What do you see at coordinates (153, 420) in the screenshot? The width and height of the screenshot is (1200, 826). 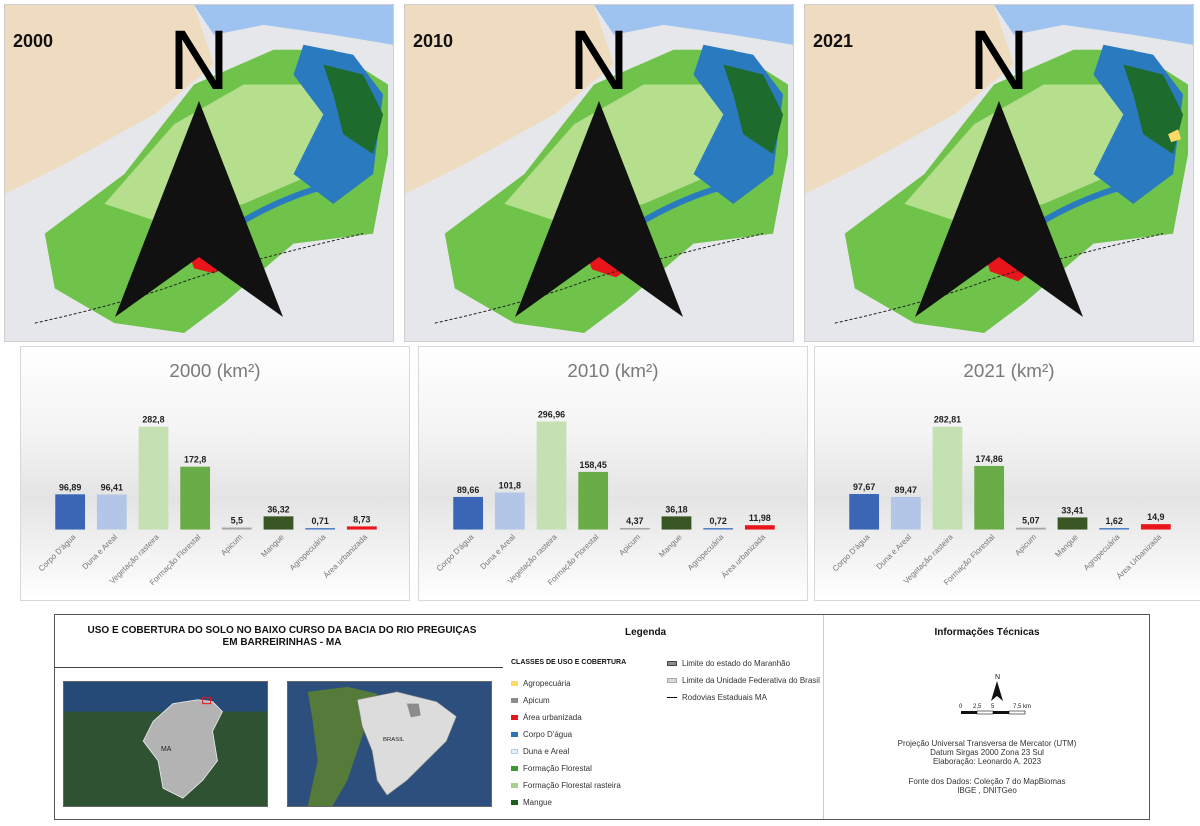 I see `bar-value-label: 282,8` at bounding box center [153, 420].